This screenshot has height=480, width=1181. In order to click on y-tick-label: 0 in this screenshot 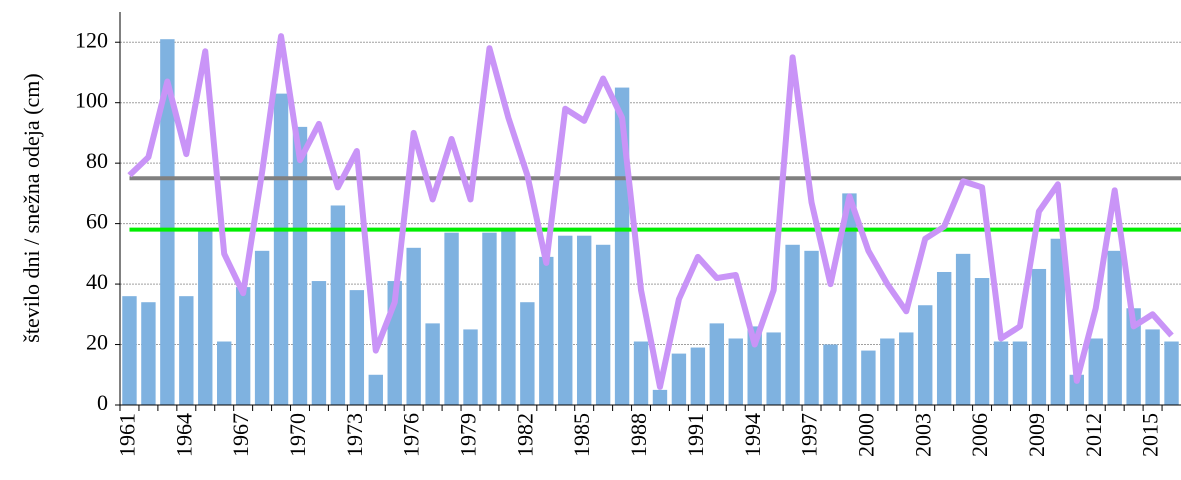, I will do `click(102, 402)`.